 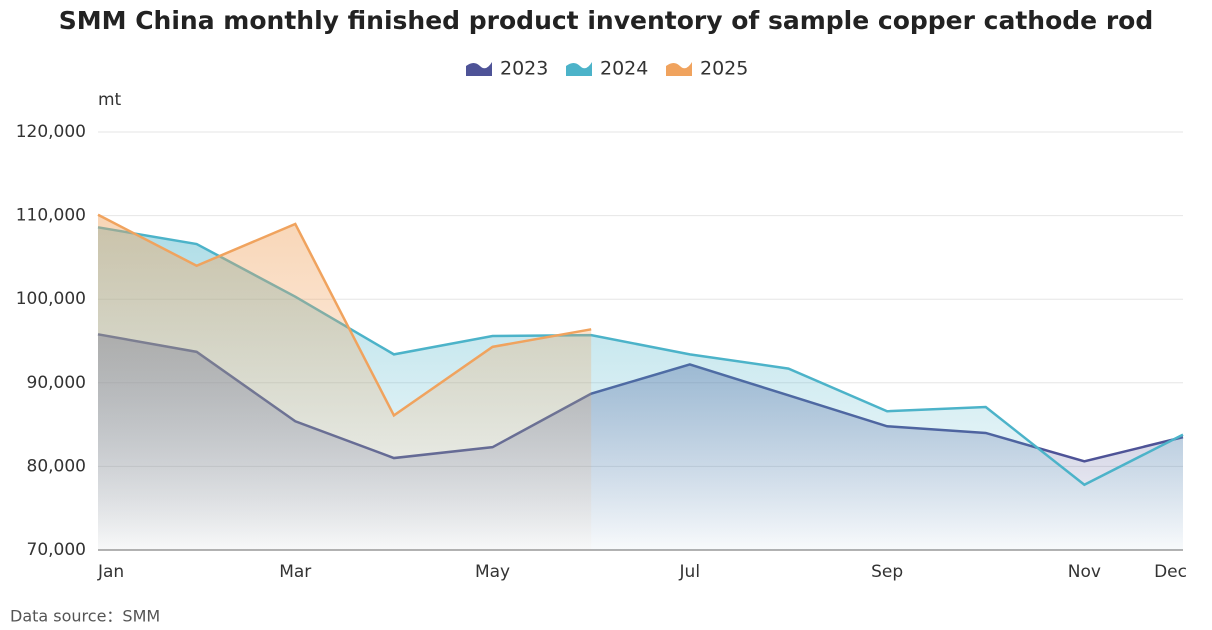 I want to click on y-tick-label: 120,000, so click(x=51, y=132).